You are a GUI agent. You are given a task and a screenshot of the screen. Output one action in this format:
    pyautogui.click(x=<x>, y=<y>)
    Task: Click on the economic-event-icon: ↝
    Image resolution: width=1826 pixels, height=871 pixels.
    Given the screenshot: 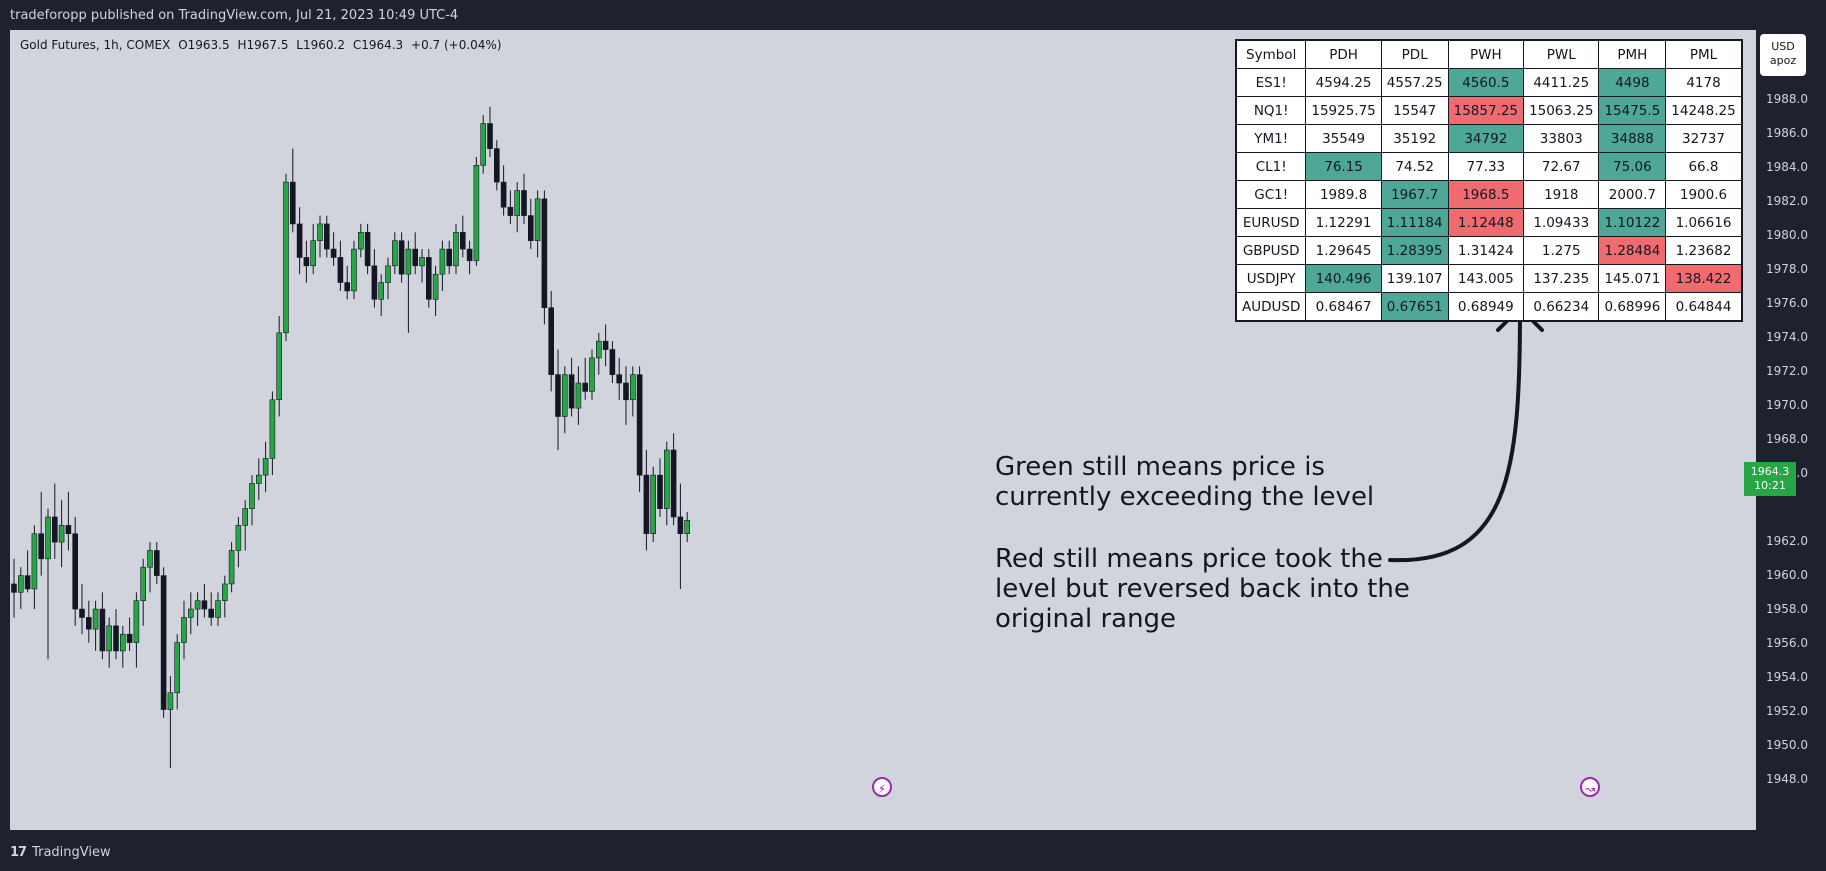 What is the action you would take?
    pyautogui.click(x=1590, y=787)
    